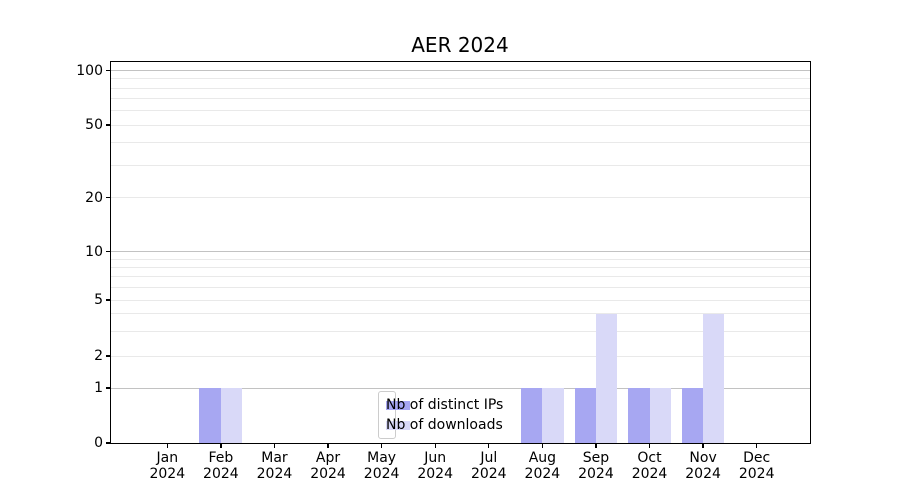  Describe the element at coordinates (542, 466) in the screenshot. I see `x-tick-label-aug: Aug 2024` at that location.